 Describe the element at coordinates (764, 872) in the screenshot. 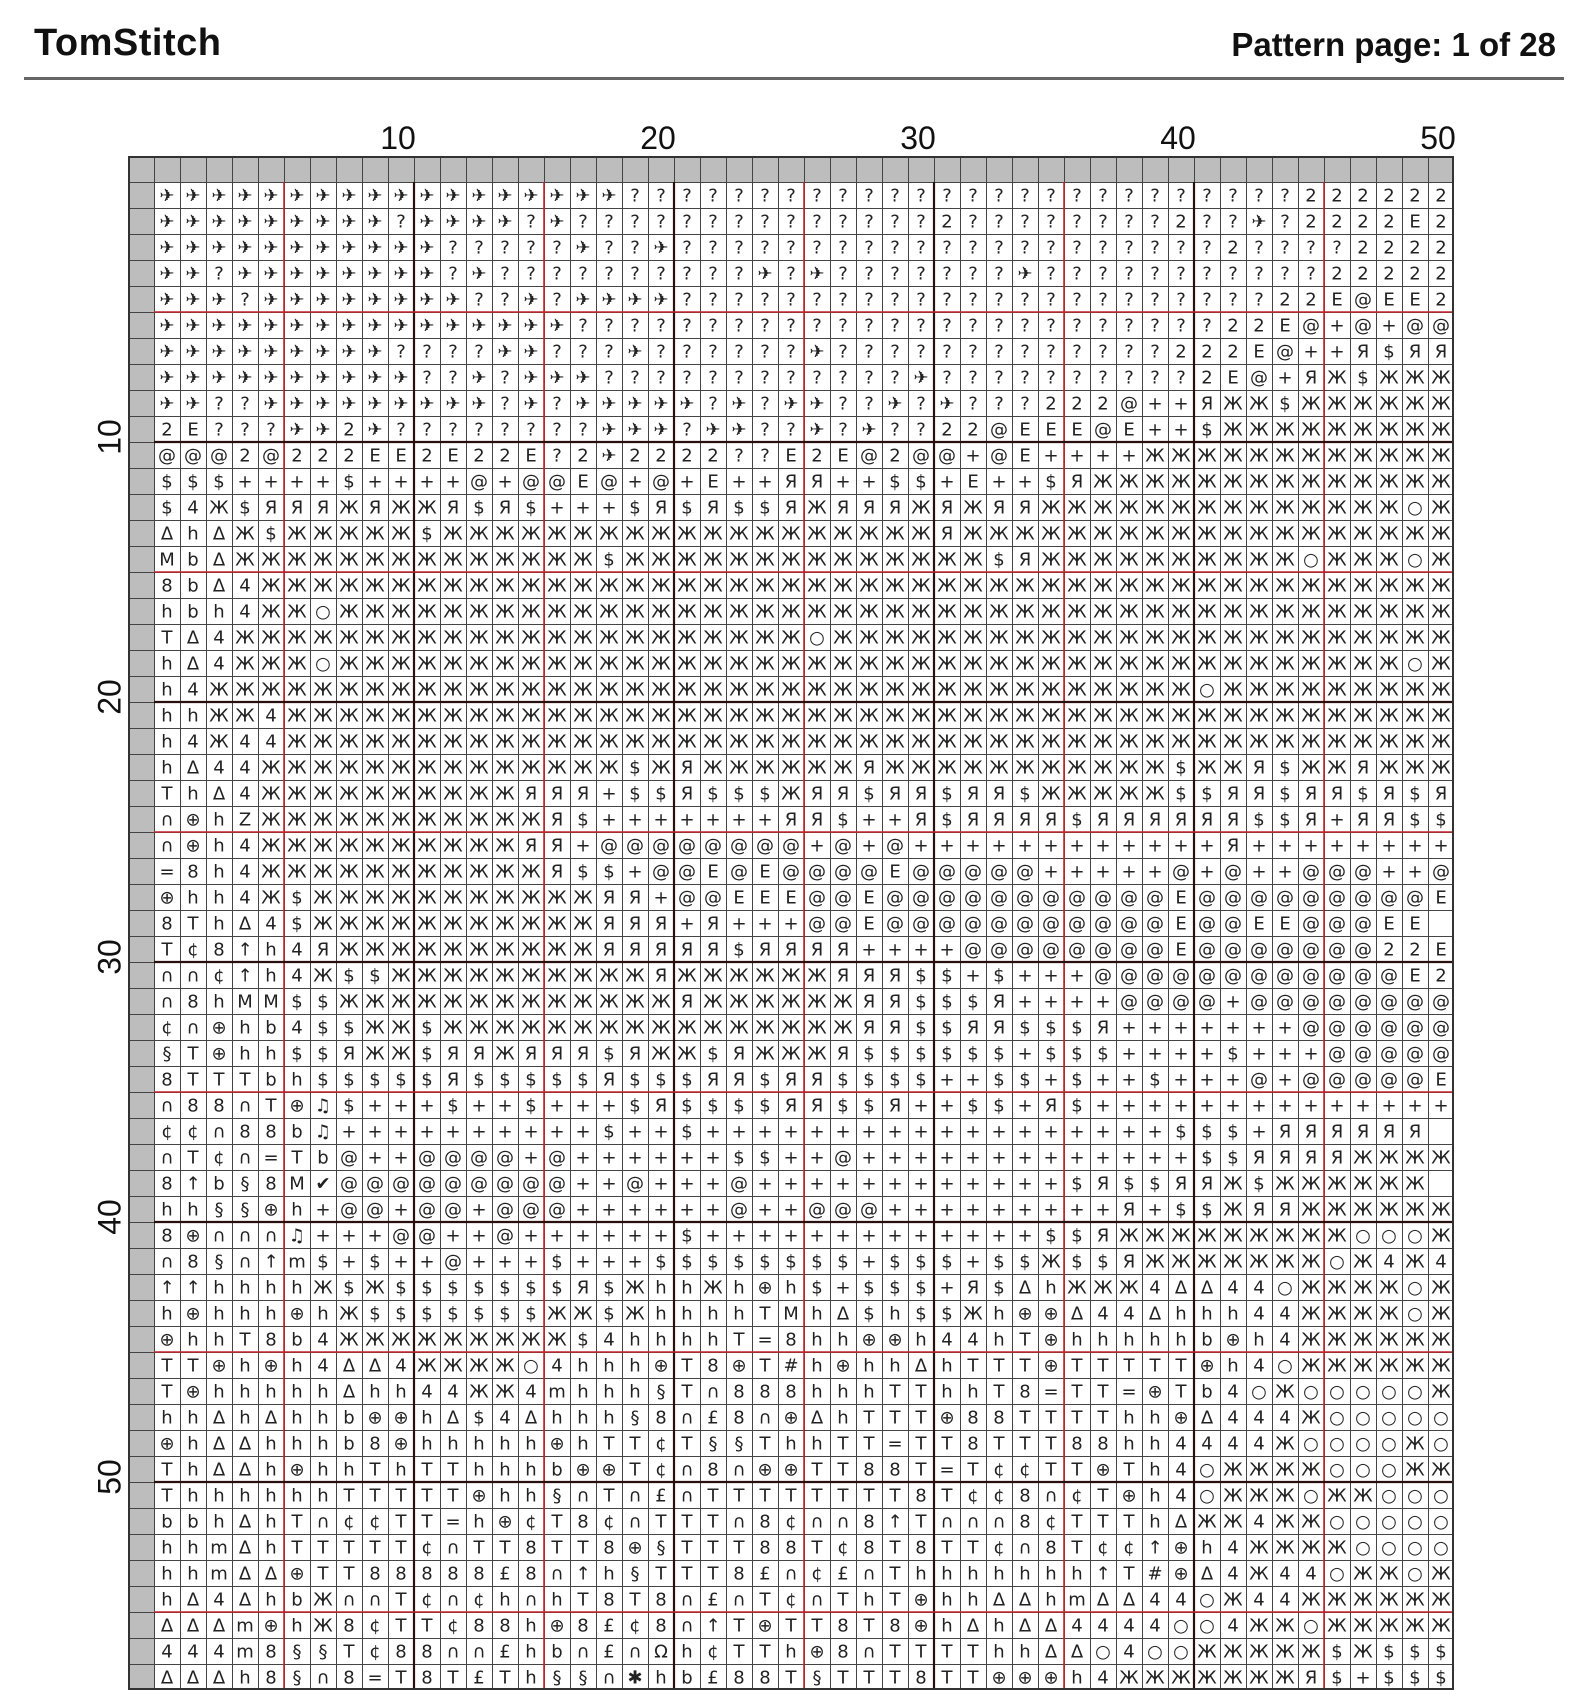

I see `stitch-symbol: E` at that location.